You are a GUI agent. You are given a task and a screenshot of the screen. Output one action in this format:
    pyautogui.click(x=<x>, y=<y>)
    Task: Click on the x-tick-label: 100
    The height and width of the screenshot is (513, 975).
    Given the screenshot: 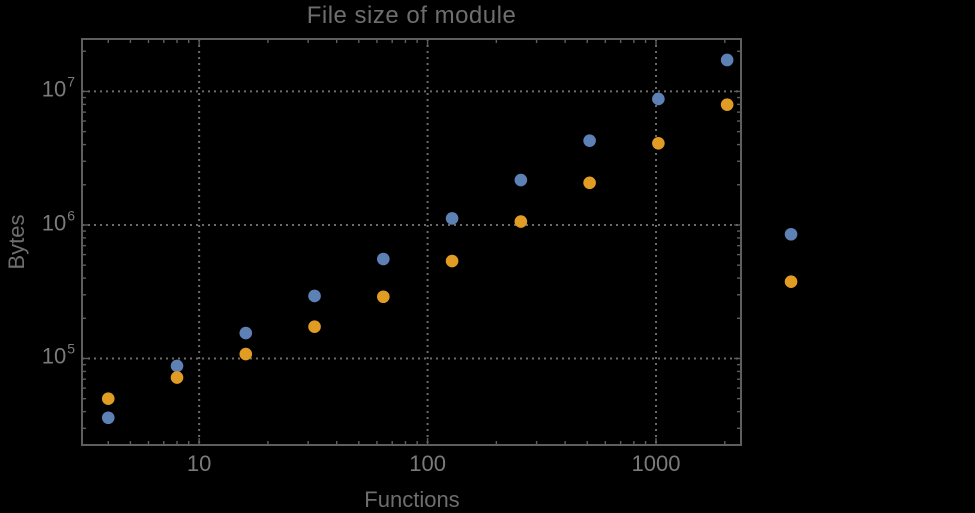 What is the action you would take?
    pyautogui.click(x=427, y=463)
    